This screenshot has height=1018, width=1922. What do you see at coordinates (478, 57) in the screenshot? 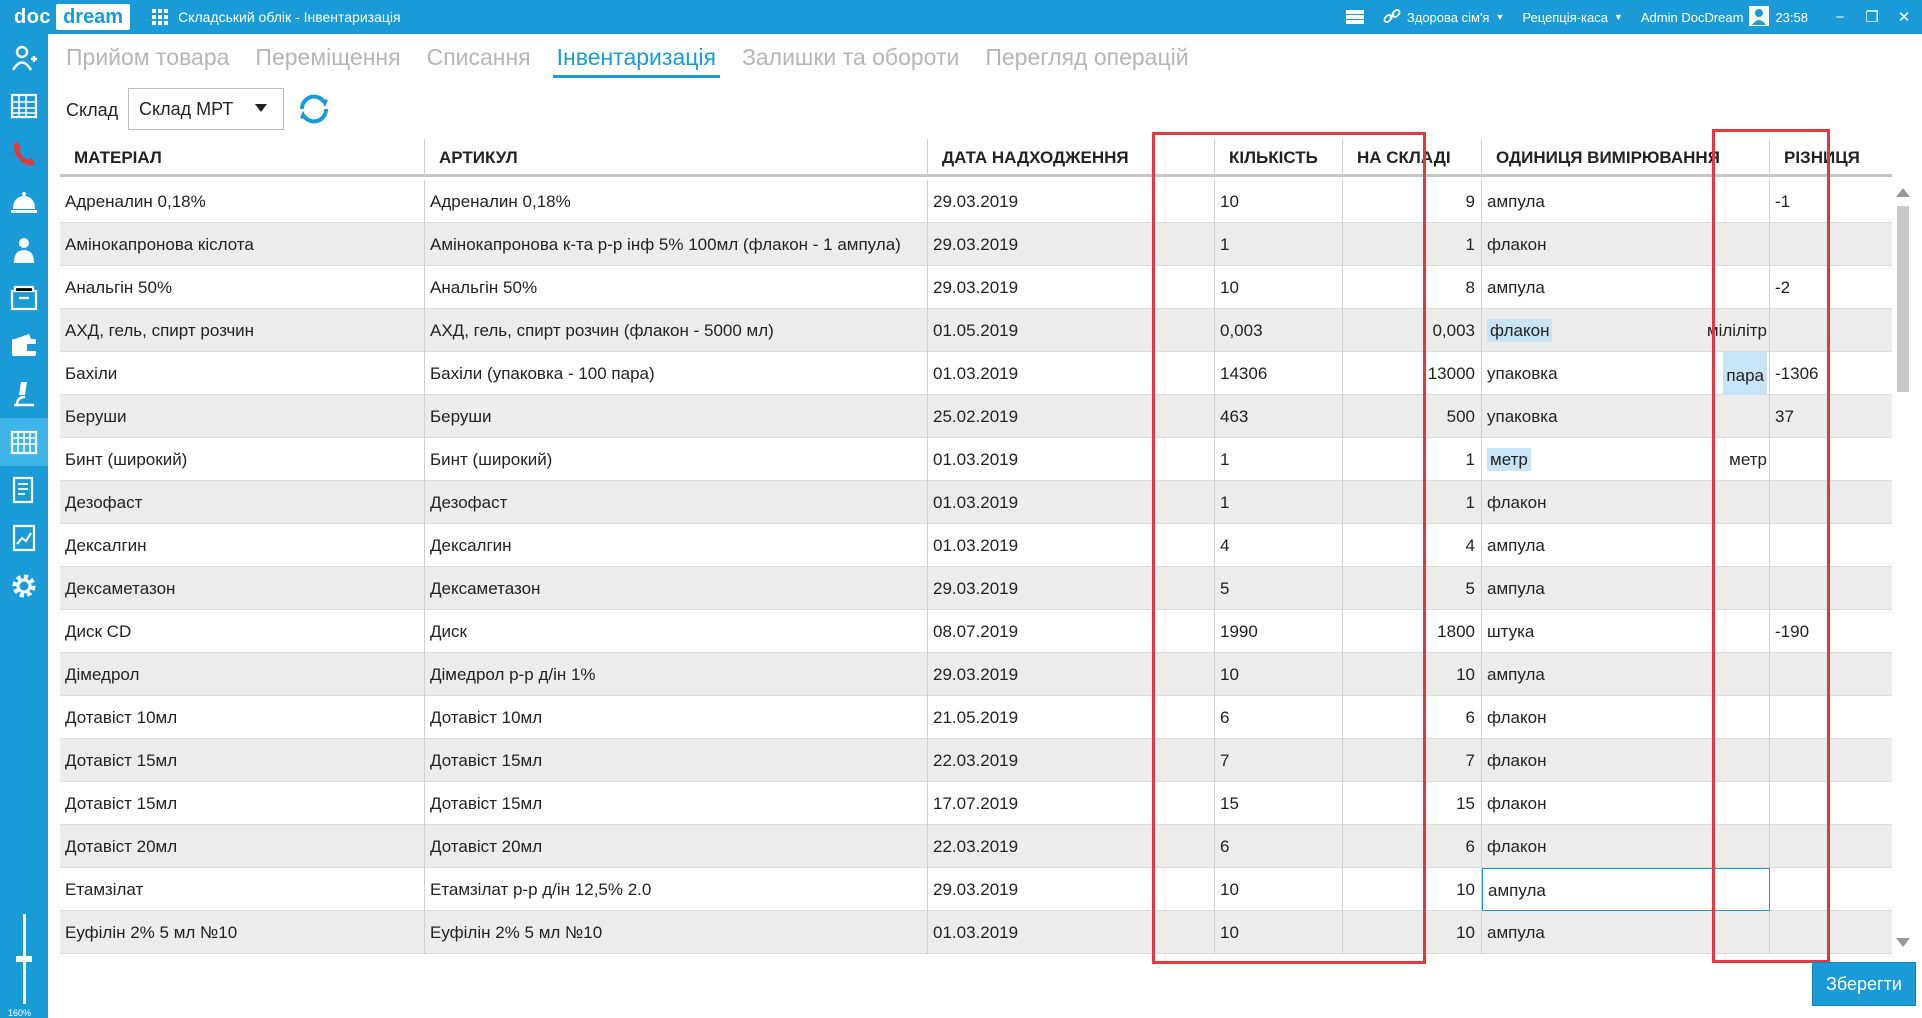
I see `tab-3: Списання` at bounding box center [478, 57].